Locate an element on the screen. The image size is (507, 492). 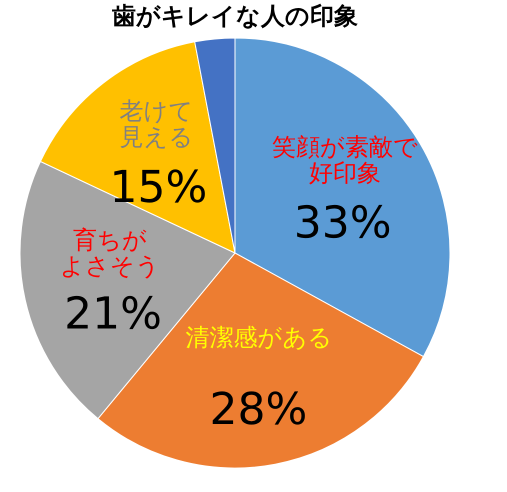
data-label: 28% is located at coordinates (259, 409).